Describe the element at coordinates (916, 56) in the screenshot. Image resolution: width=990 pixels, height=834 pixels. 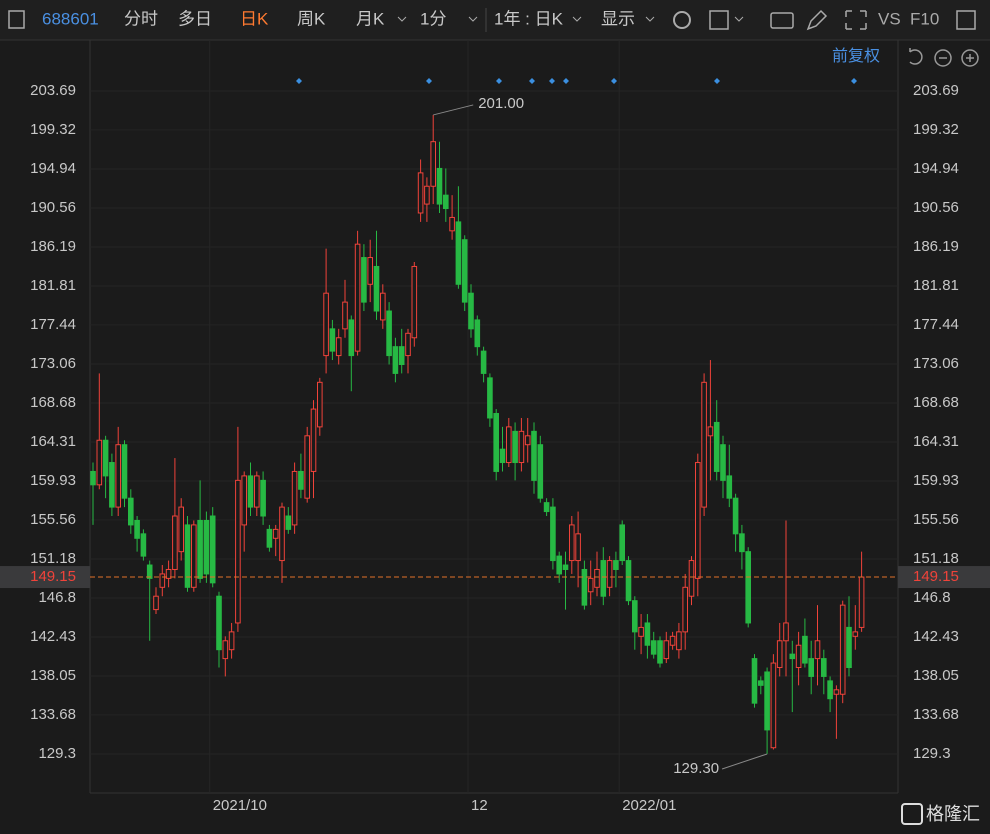
I see `undo-icon` at that location.